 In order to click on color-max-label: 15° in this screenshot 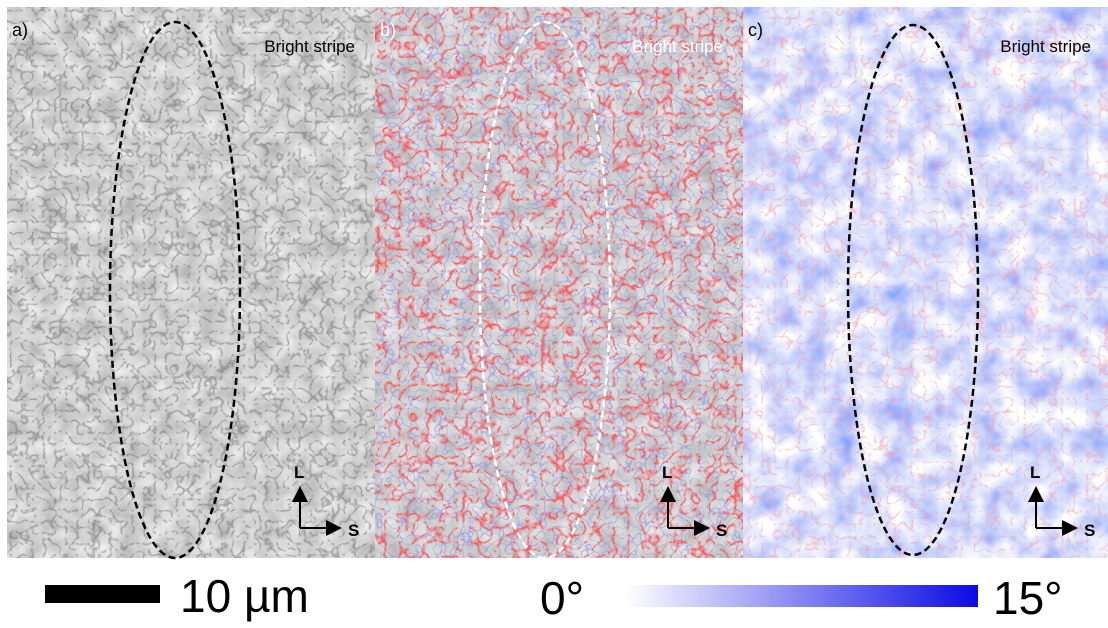, I will do `click(1028, 598)`.